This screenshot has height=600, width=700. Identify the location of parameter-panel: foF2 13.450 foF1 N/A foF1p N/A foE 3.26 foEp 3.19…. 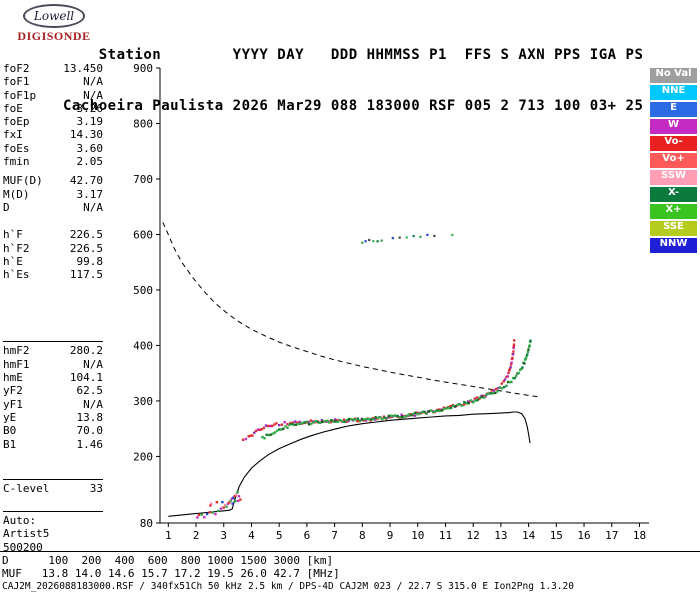
(53, 308).